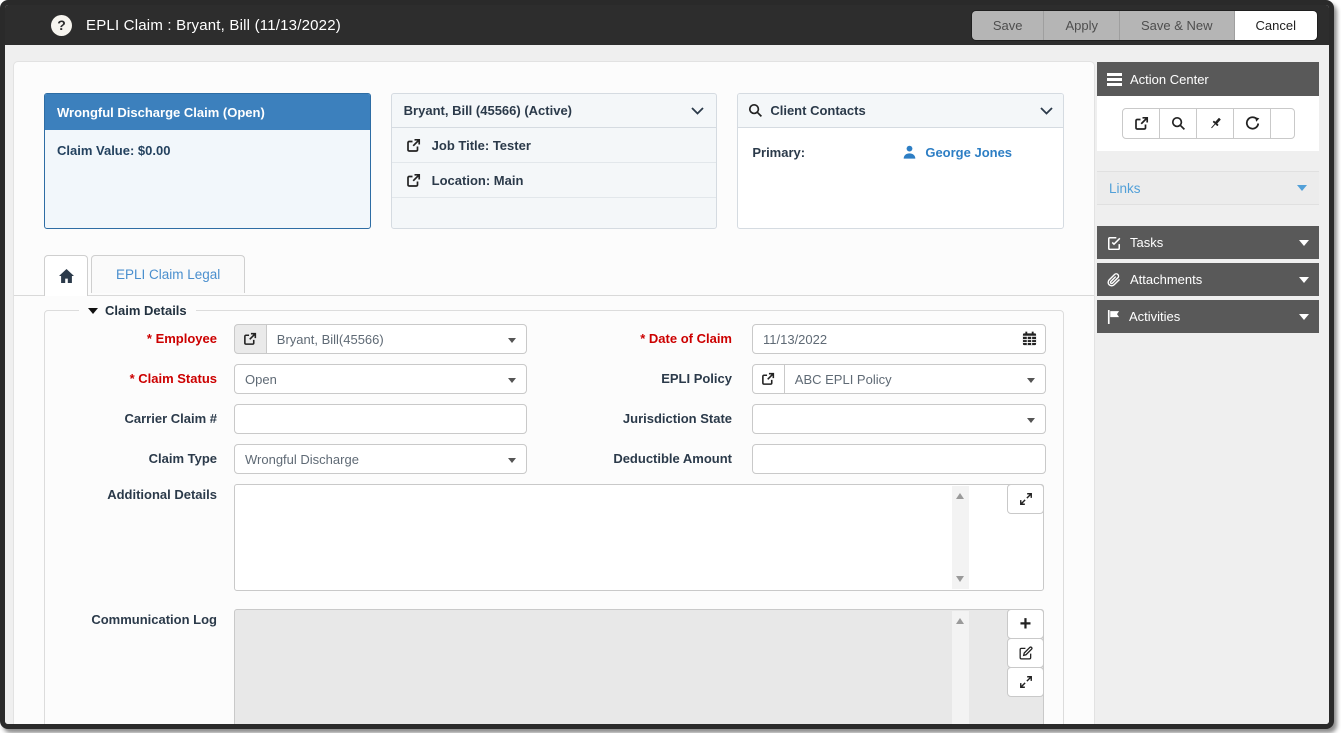  I want to click on primary-contact-label: Primary:, so click(779, 152).